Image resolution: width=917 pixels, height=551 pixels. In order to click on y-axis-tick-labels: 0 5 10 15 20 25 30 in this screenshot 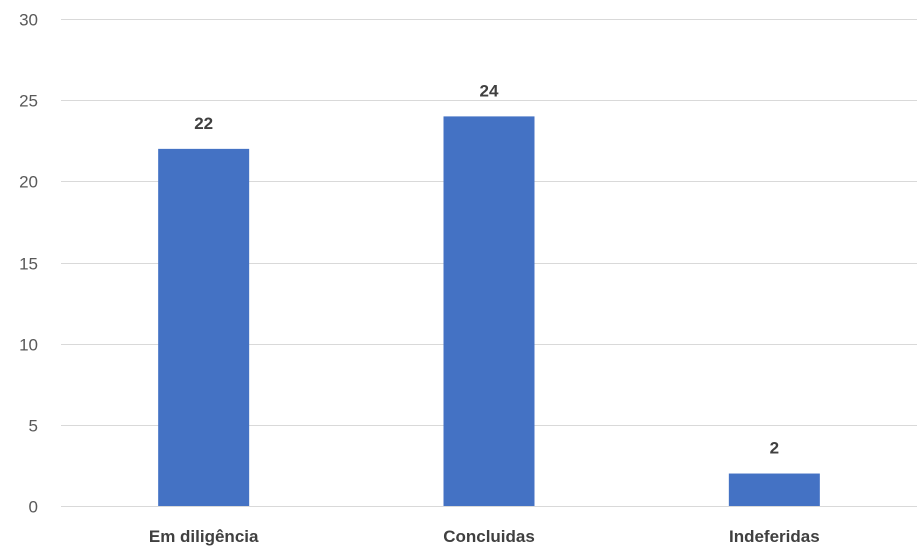, I will do `click(28, 264)`.